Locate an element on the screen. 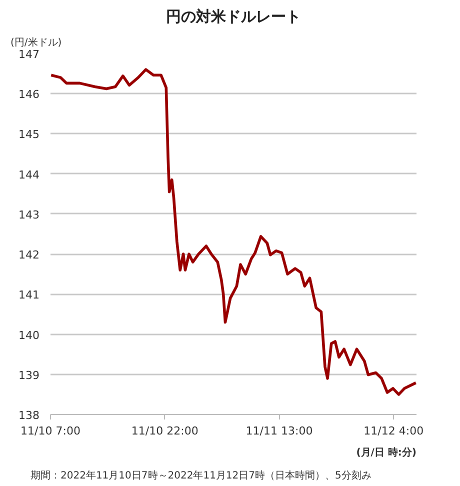 This screenshot has height=486, width=460. y-tick-label: 143 is located at coordinates (29, 215).